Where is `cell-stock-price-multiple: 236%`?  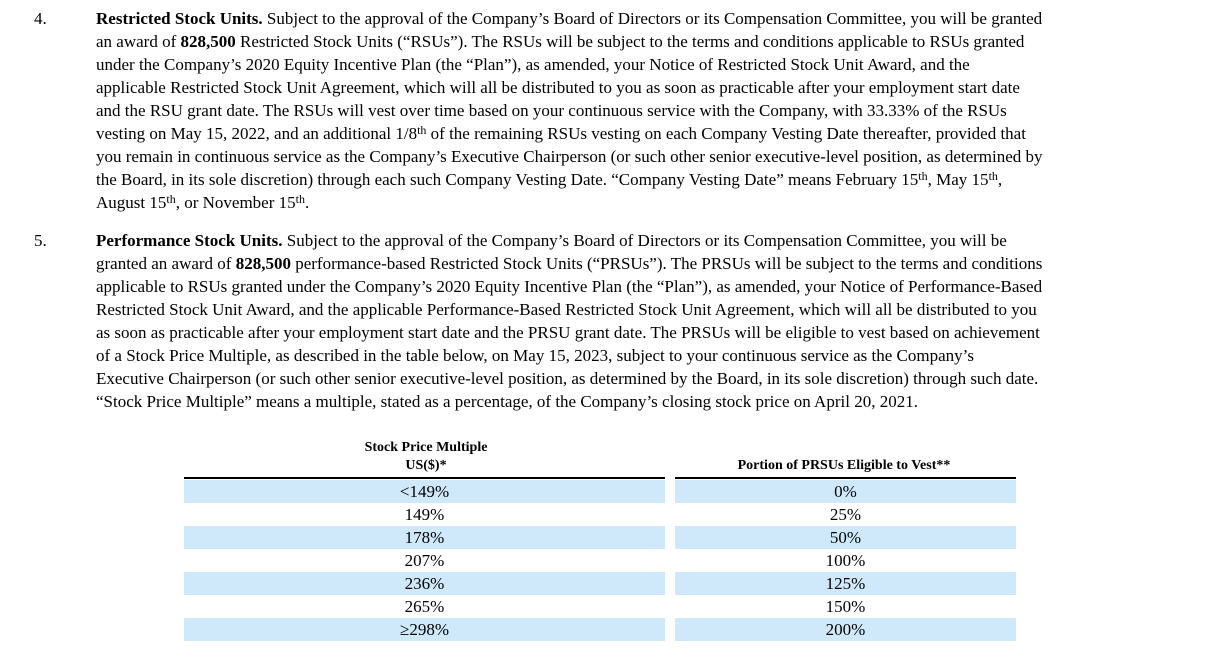 cell-stock-price-multiple: 236% is located at coordinates (424, 583).